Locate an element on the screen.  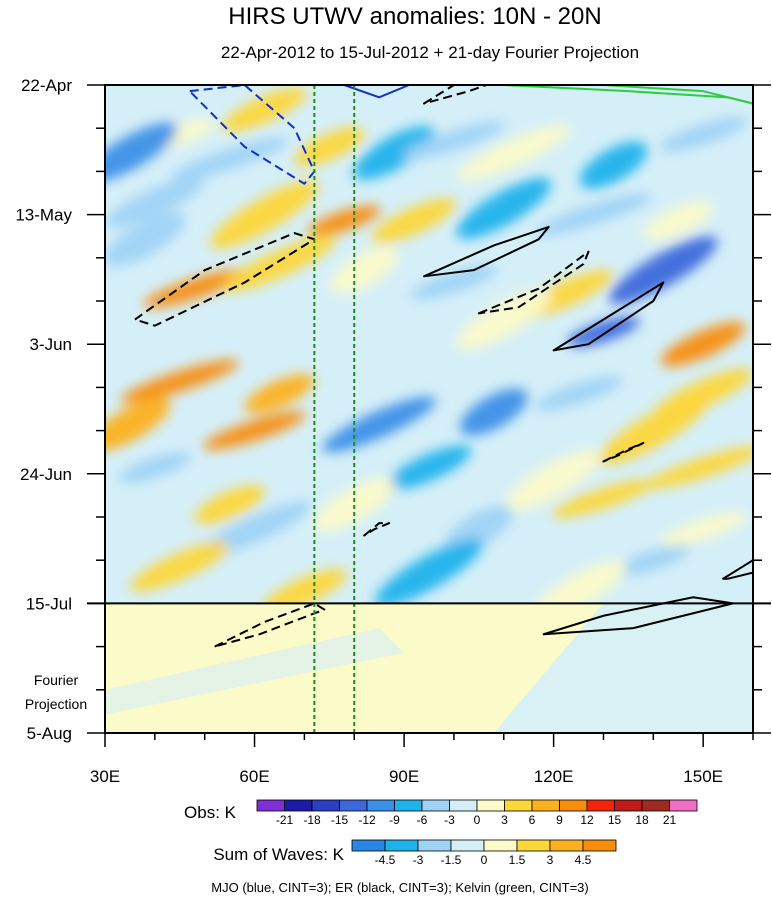
colorbar-label: -12 is located at coordinates (367, 820).